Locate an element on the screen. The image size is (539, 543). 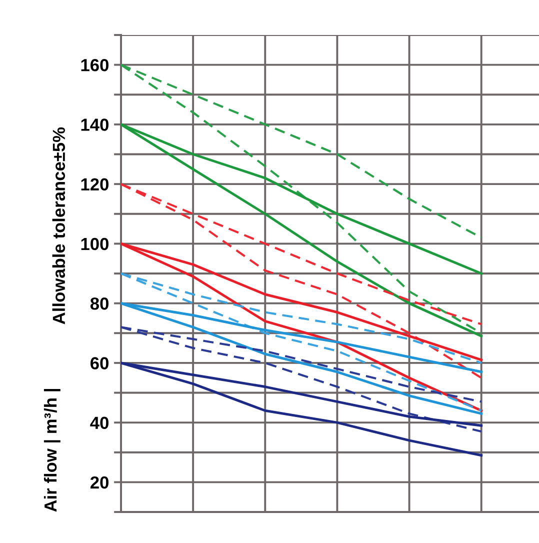
y-tick-label: 40 is located at coordinates (99, 423).